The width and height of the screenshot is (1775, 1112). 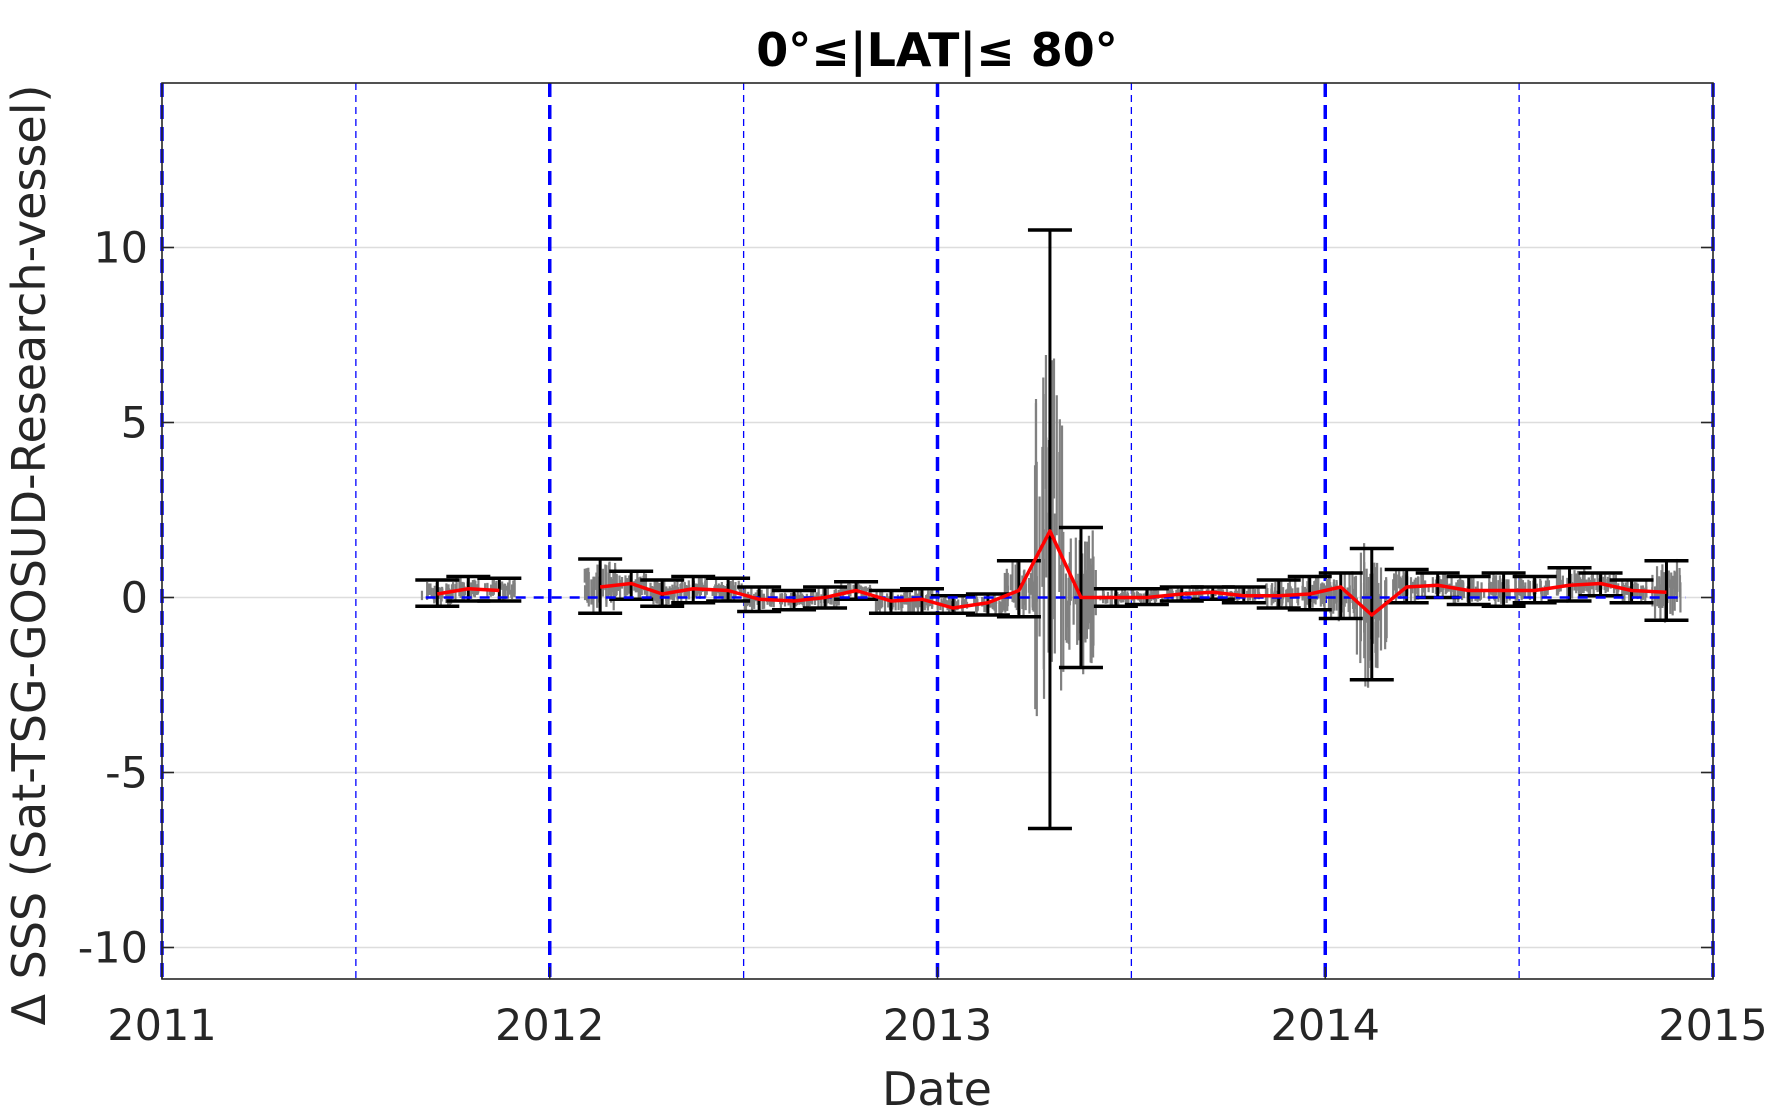 I want to click on chart-title: 0°≤|LAT|≤ 80°, so click(x=936, y=50).